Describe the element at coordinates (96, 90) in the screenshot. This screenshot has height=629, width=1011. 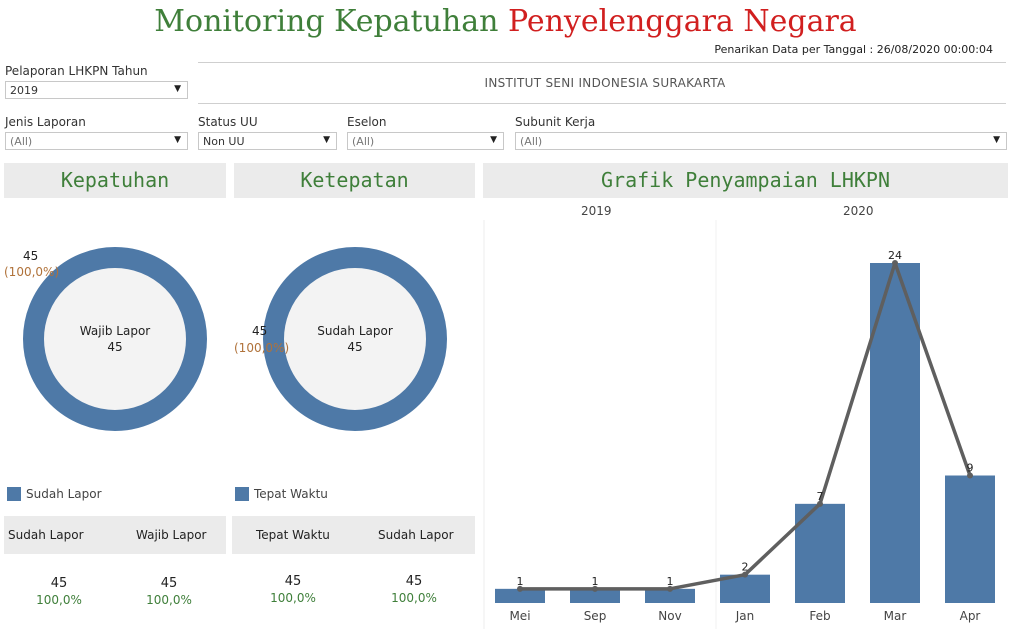
I see `filter-tahun-dropdown: 2019 ▼` at that location.